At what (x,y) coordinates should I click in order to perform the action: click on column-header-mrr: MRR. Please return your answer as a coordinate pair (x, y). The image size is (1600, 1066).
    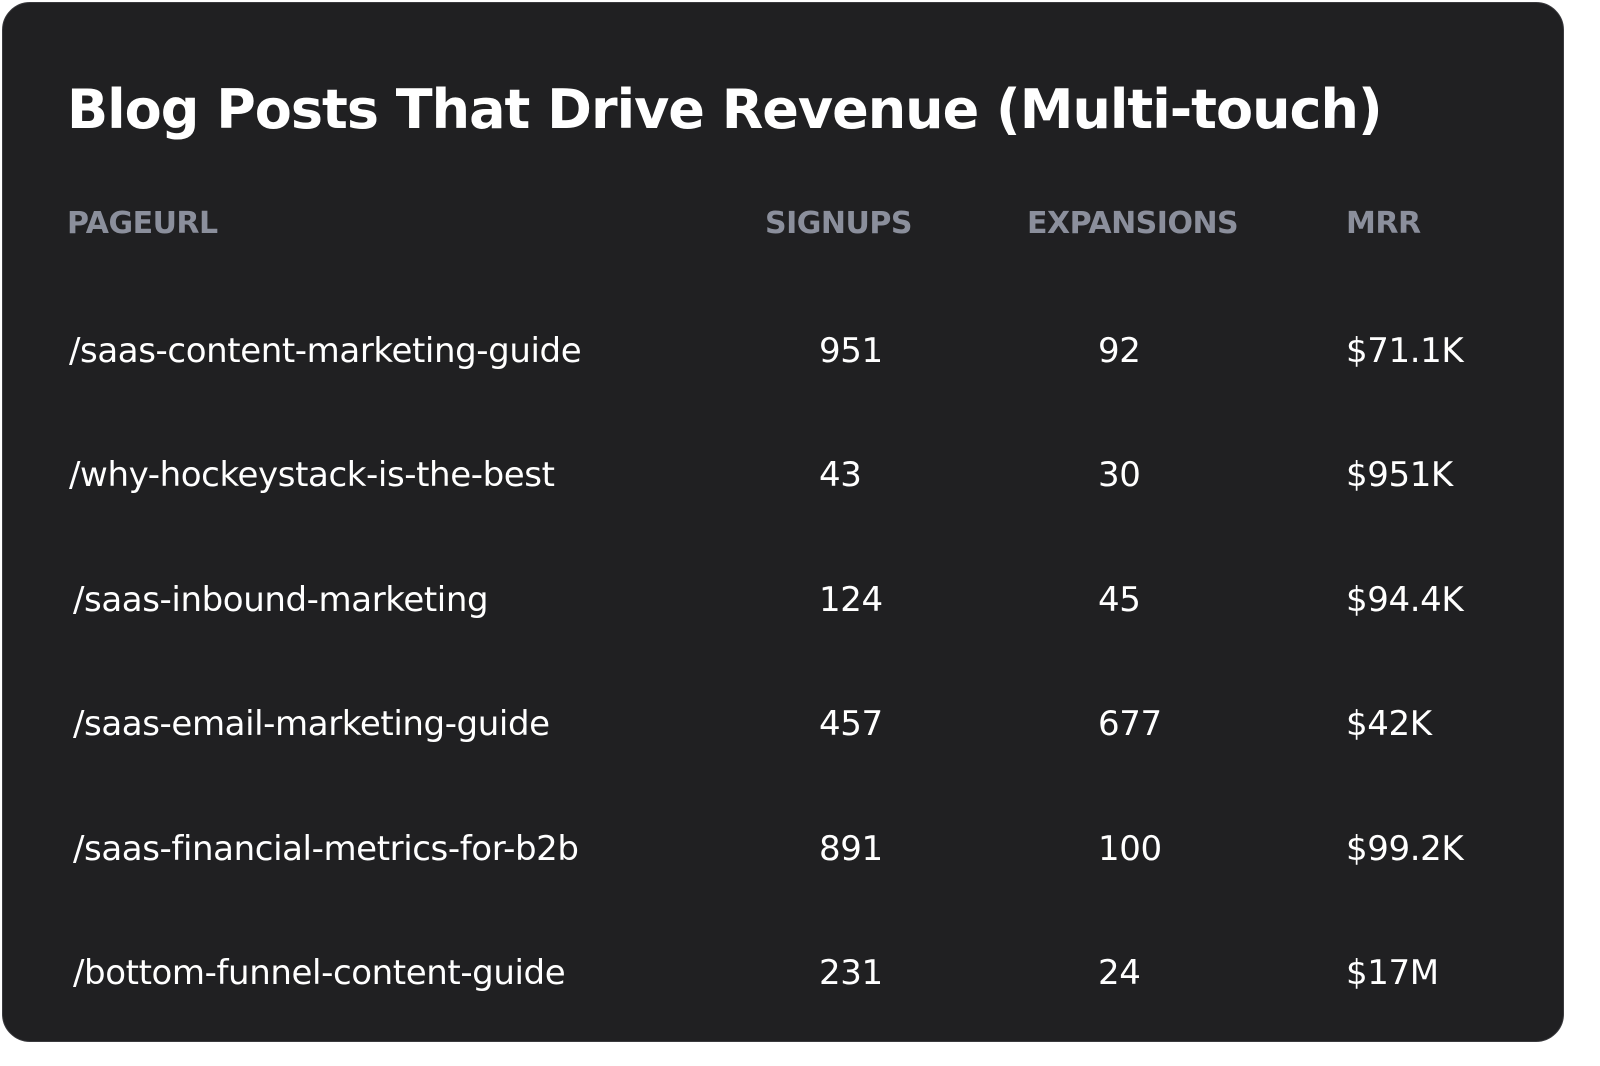
    Looking at the image, I should click on (1383, 223).